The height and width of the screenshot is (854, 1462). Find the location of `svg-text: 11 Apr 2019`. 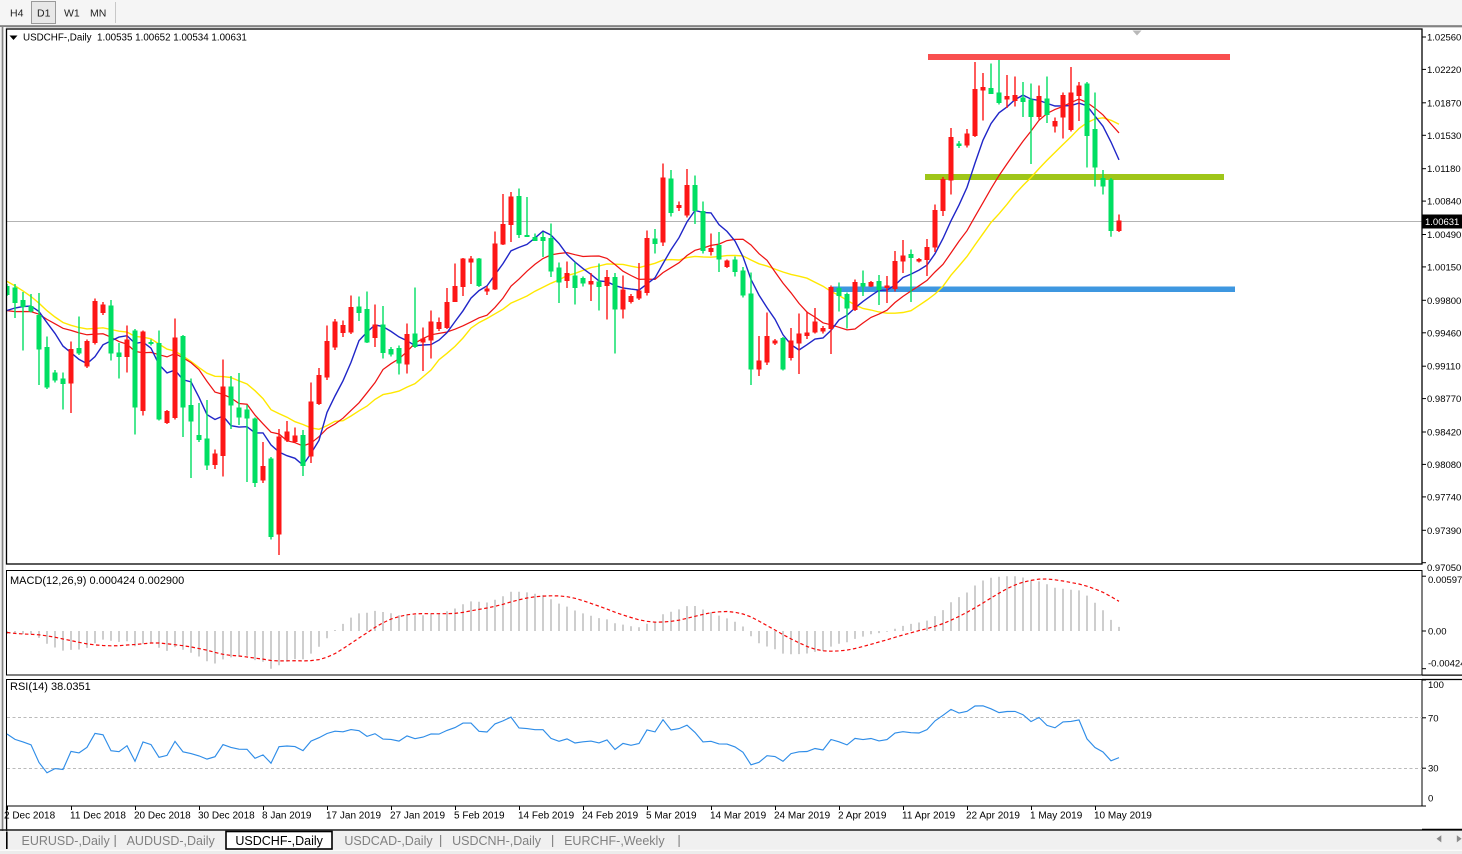

svg-text: 11 Apr 2019 is located at coordinates (929, 816).